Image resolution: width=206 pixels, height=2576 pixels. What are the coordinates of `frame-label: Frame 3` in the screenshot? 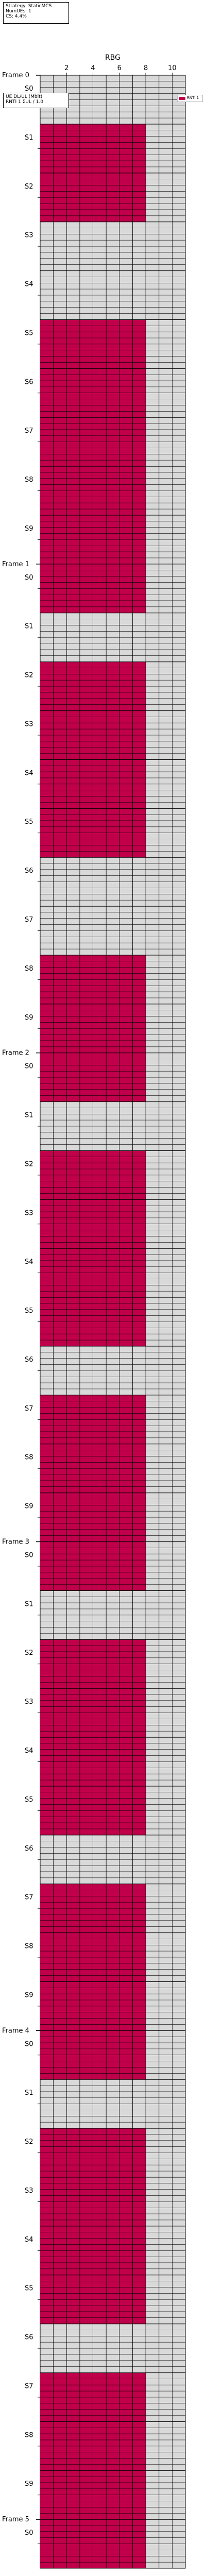 It's located at (15, 1542).